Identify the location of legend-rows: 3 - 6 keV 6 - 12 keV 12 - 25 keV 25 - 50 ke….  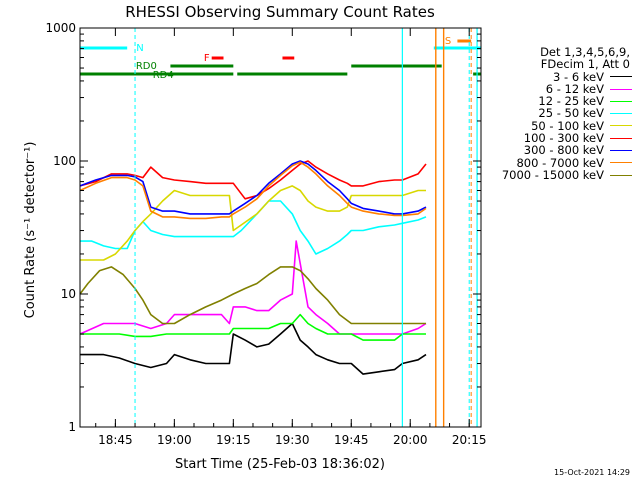
(556, 125).